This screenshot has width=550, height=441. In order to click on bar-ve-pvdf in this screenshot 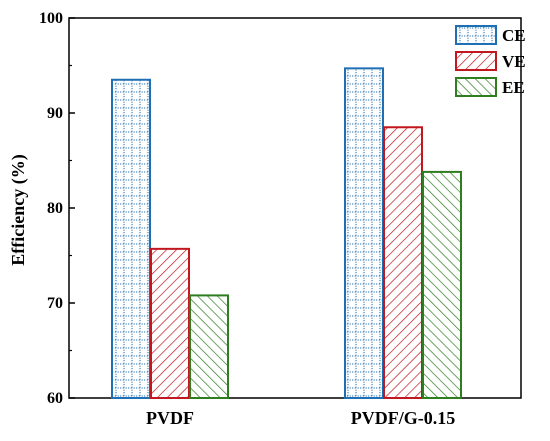, I will do `click(170, 323)`.